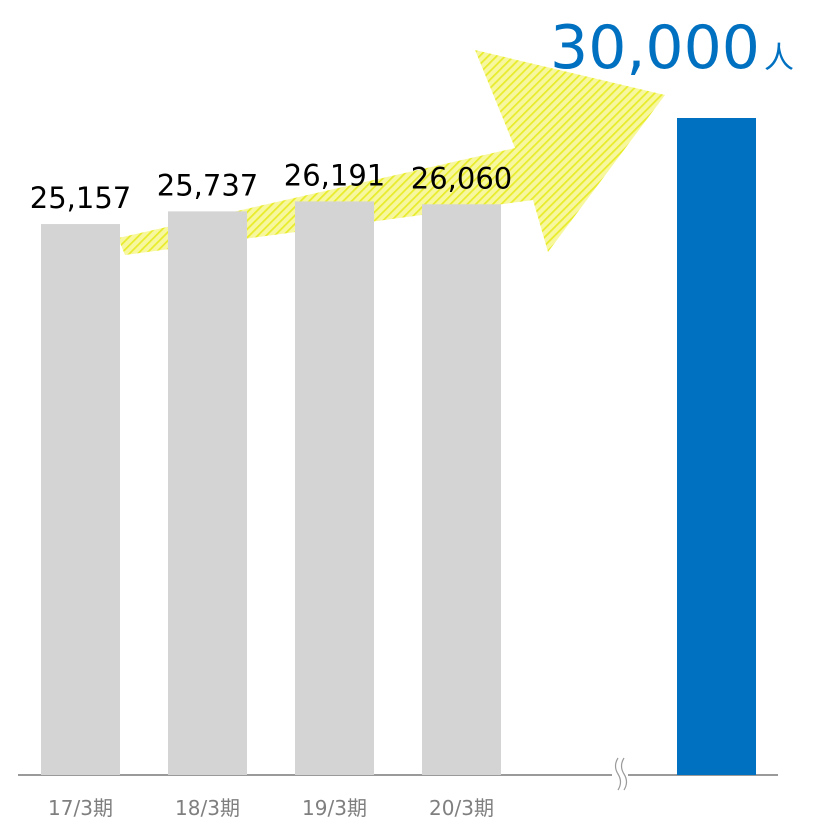 The image size is (820, 827). I want to click on value-label: 25,737, so click(207, 185).